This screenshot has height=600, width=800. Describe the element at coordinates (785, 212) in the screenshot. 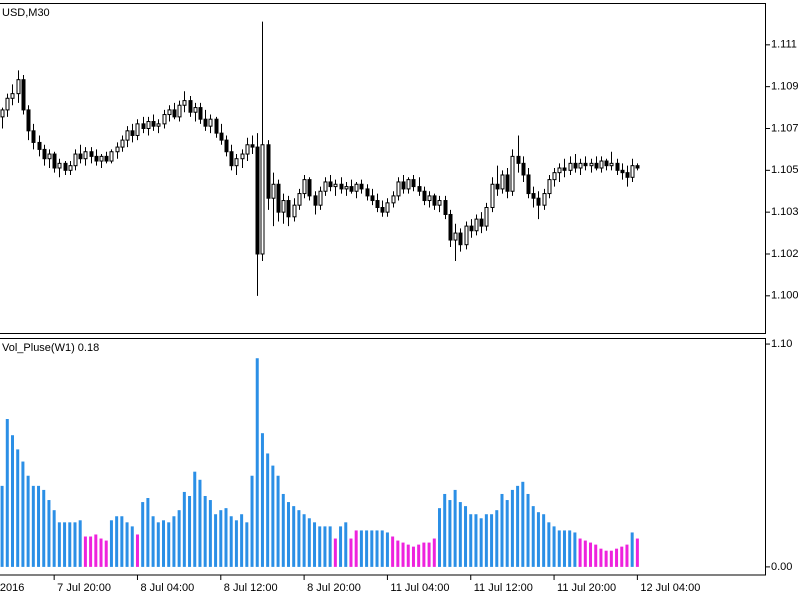

I see `y-tick-label: 1.103` at that location.